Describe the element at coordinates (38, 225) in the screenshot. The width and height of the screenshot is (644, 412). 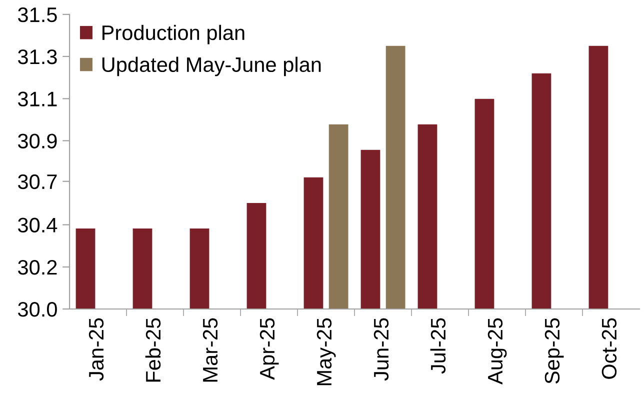
I see `y-tick-label: 30.4` at that location.